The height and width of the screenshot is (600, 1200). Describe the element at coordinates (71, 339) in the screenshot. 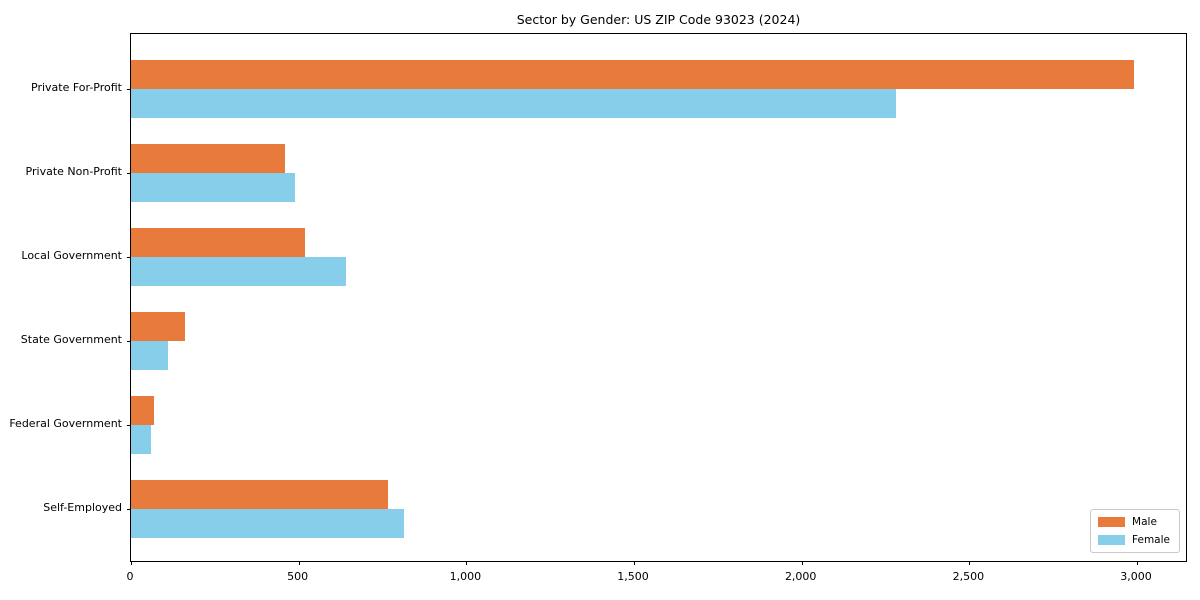

I see `y-axis-label-state-government: State Government` at that location.